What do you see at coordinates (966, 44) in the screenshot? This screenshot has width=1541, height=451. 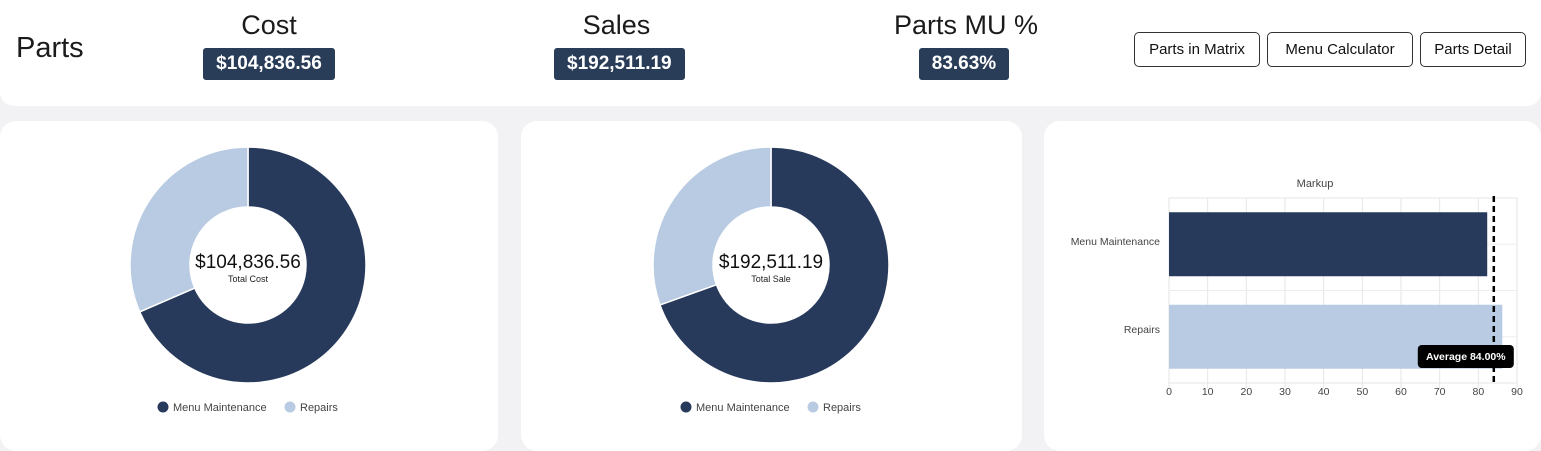 I see `kpi-markup: Parts MU % 83.63%` at bounding box center [966, 44].